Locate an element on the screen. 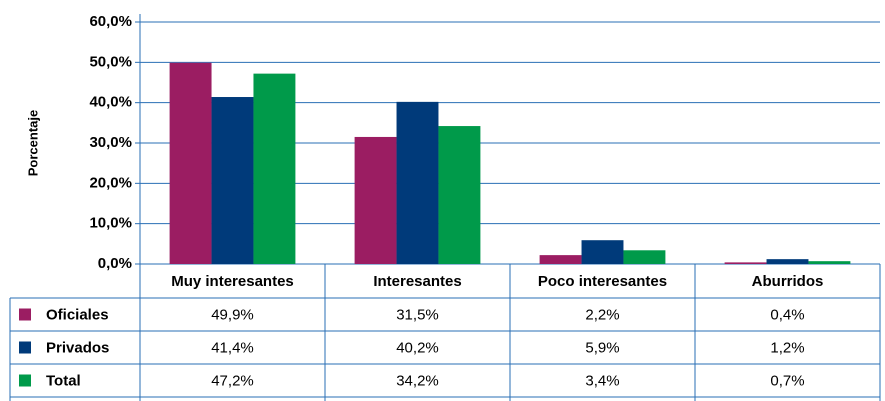  table-cell: 41,4% is located at coordinates (232, 347).